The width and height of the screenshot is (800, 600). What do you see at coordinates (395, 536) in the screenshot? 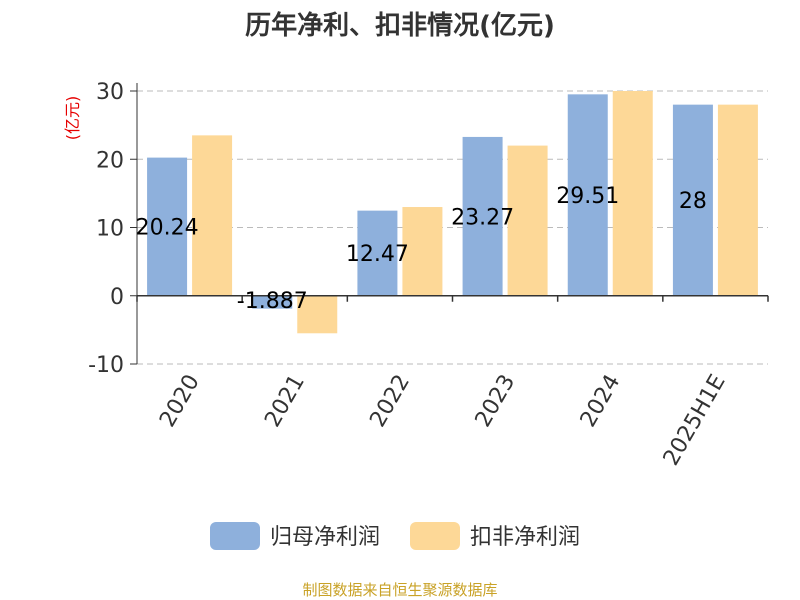
I see `legend: 归母净利润 扣非净利润` at bounding box center [395, 536].